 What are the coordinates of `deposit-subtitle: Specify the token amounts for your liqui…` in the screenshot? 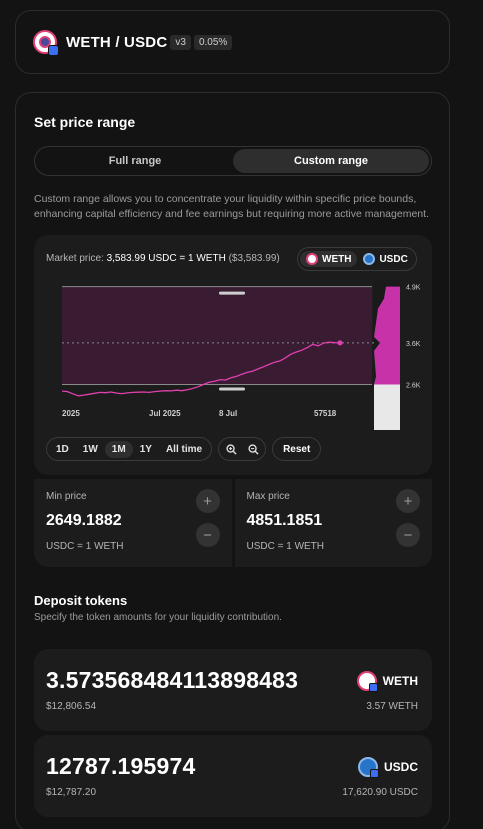 It's located at (158, 617).